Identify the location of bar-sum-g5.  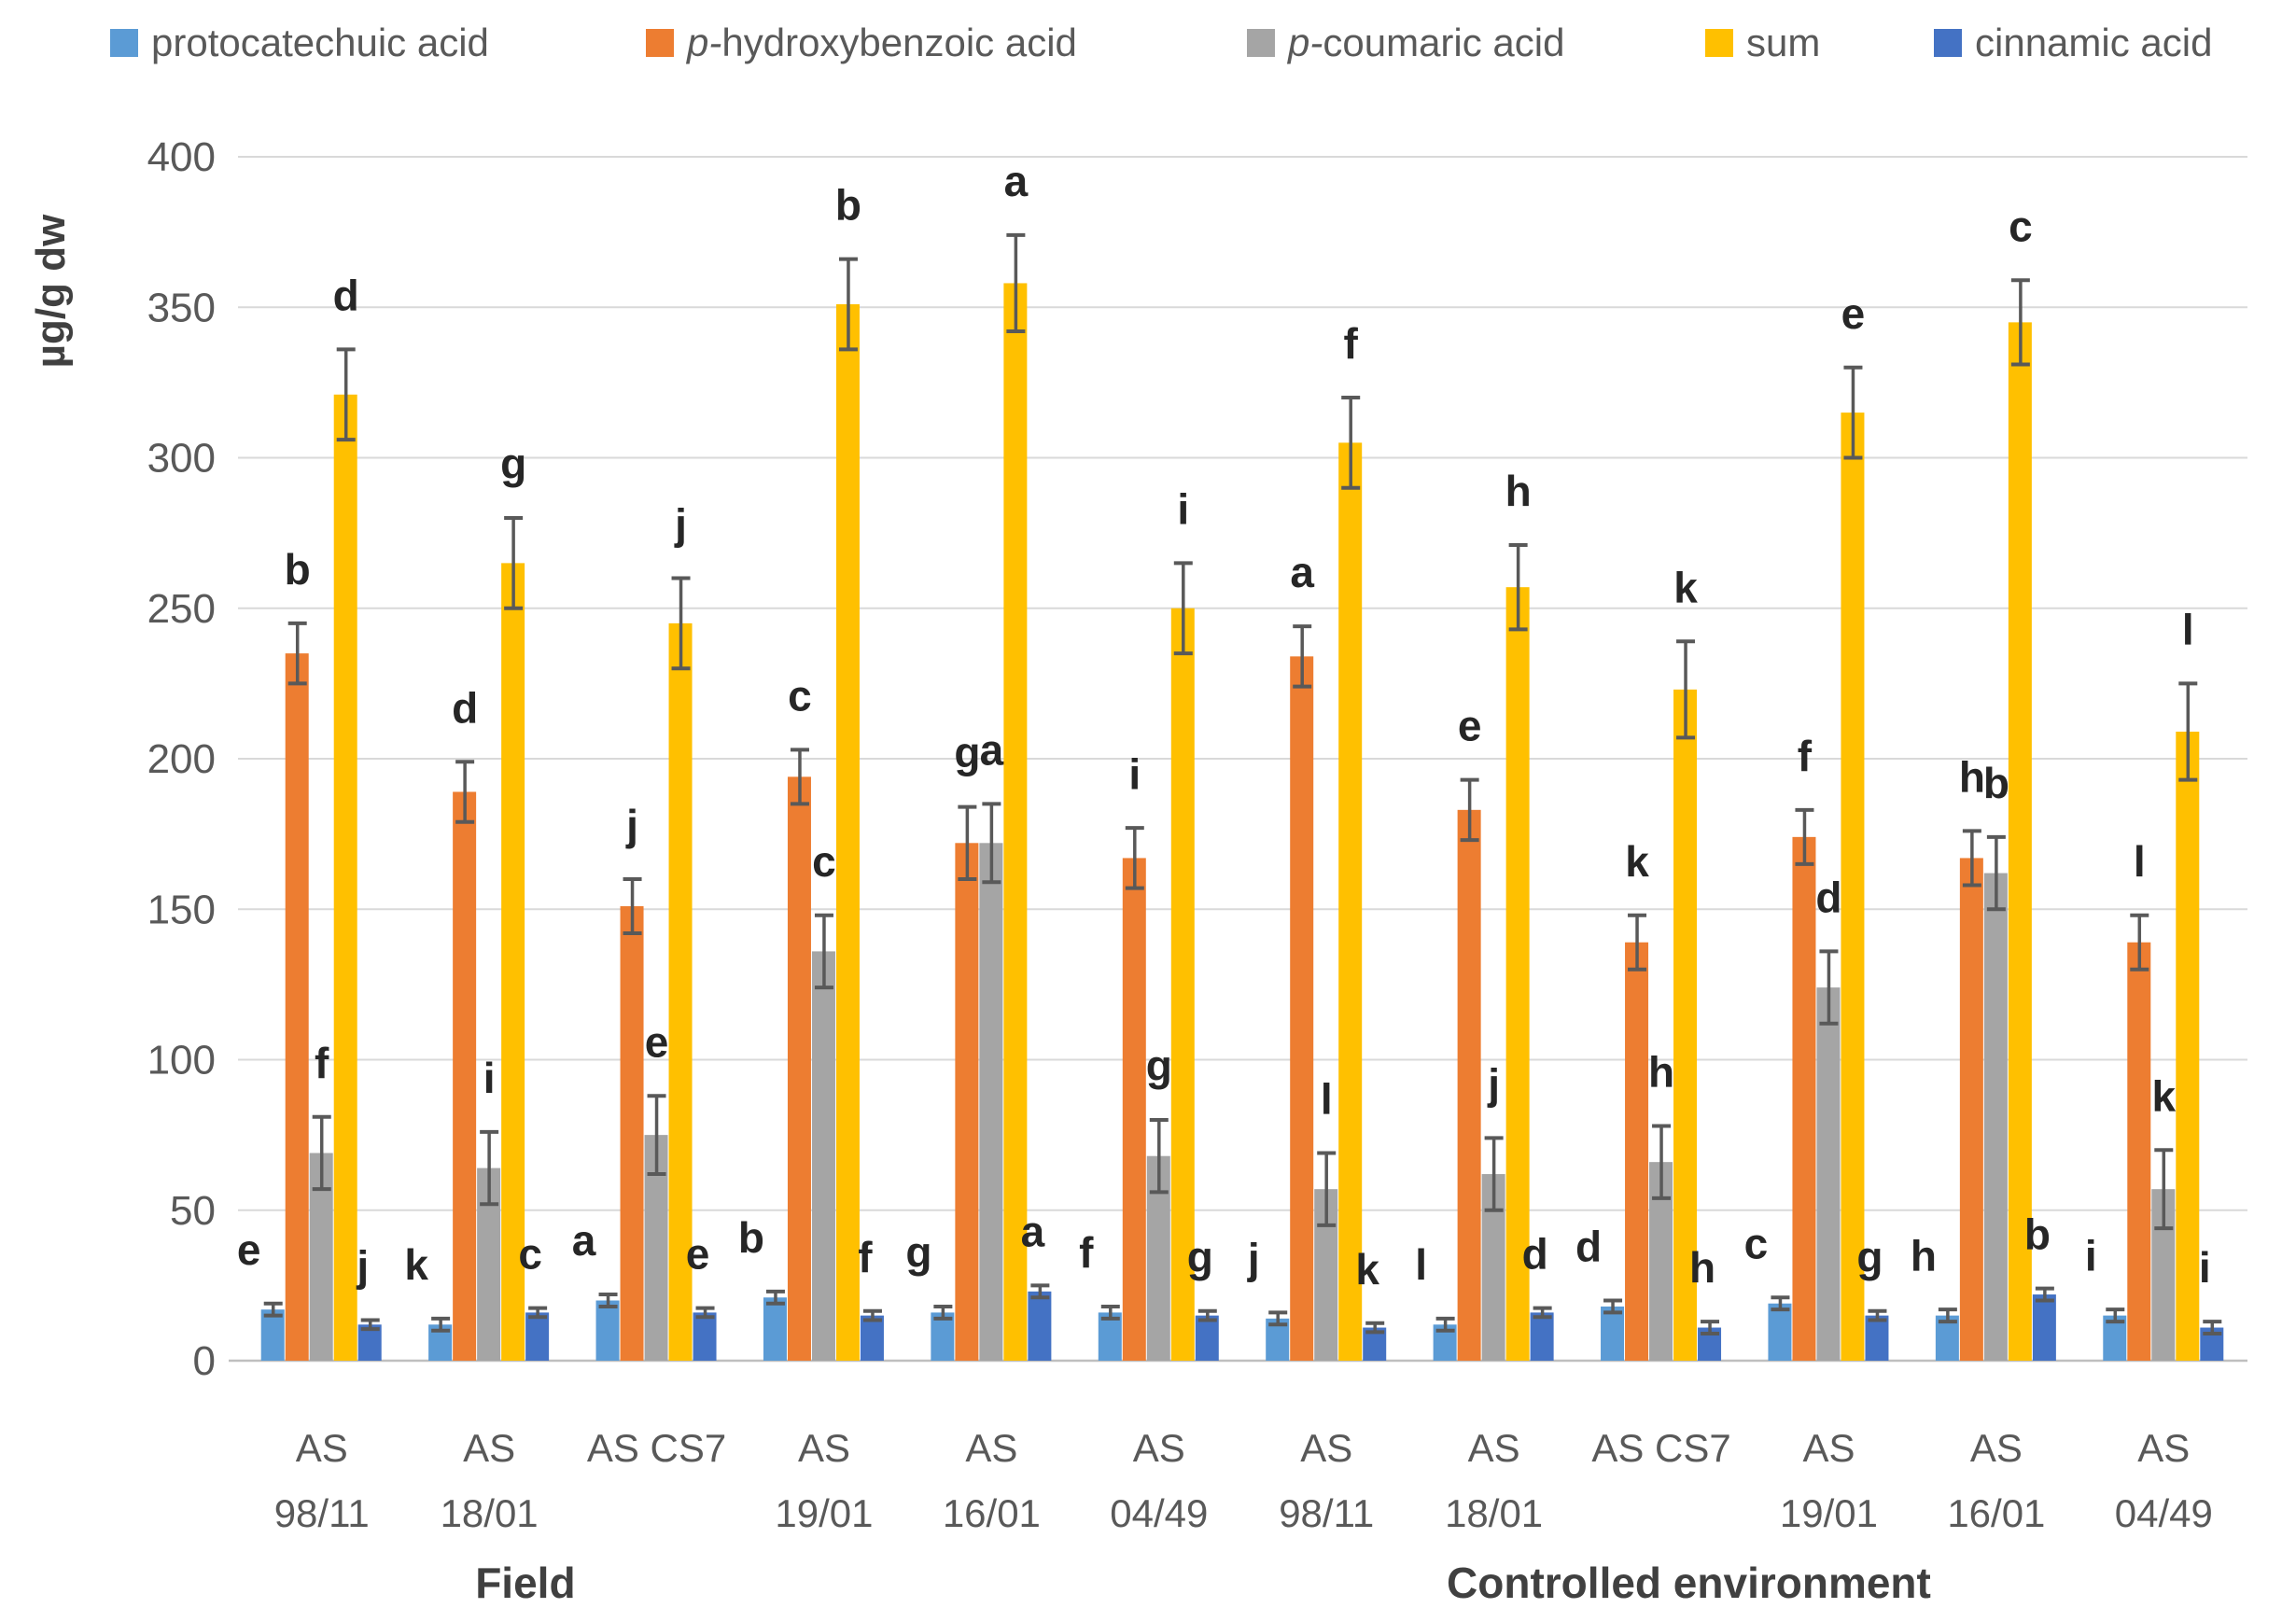
(1015, 822).